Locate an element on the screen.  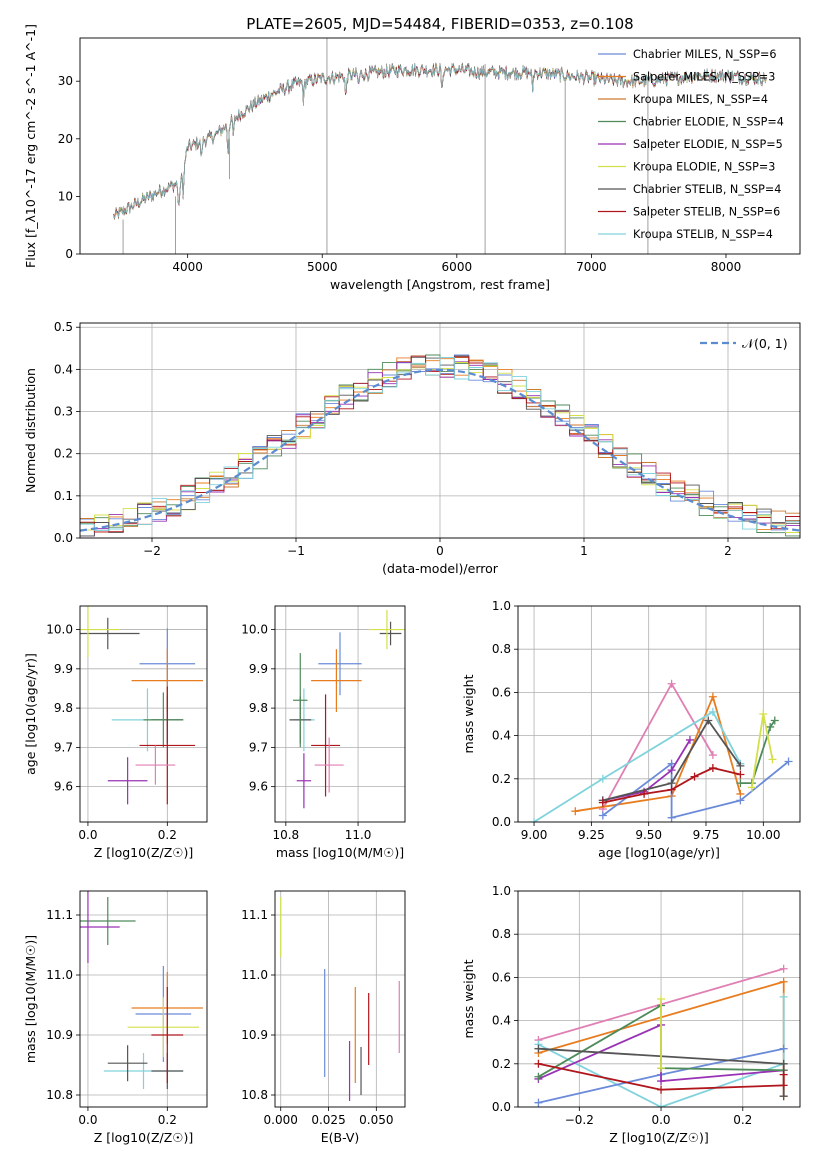
x-tick-label: −1 is located at coordinates (296, 551).